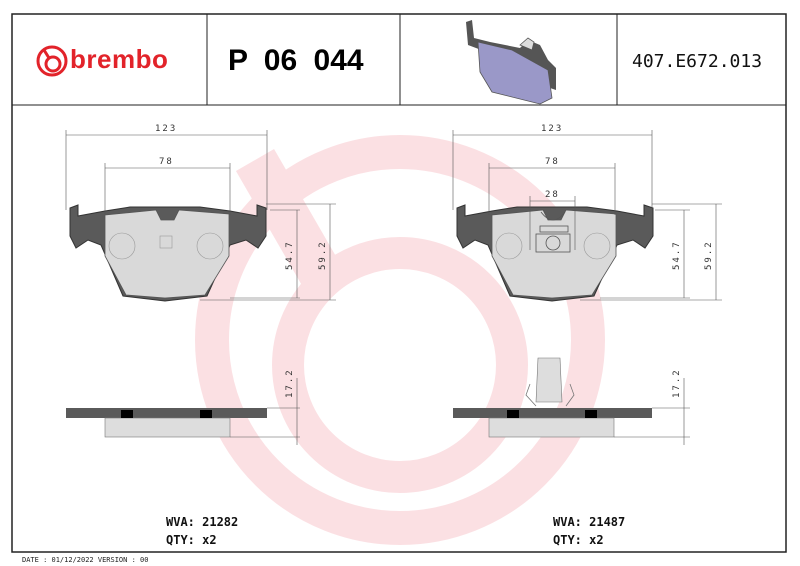  I want to click on right-wva: WVA: 21487, so click(589, 522).